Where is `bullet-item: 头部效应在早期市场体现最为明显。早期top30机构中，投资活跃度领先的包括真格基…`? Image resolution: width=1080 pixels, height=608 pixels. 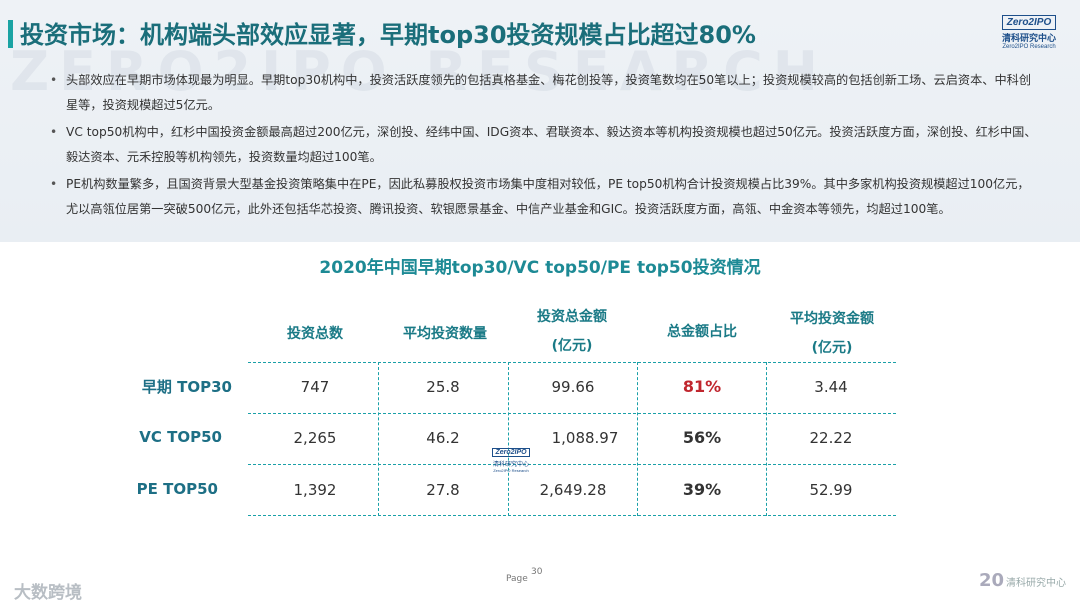
bullet-item: 头部效应在早期市场体现最为明显。早期top30机构中，投资活跃度领先的包括真格基… is located at coordinates (545, 93).